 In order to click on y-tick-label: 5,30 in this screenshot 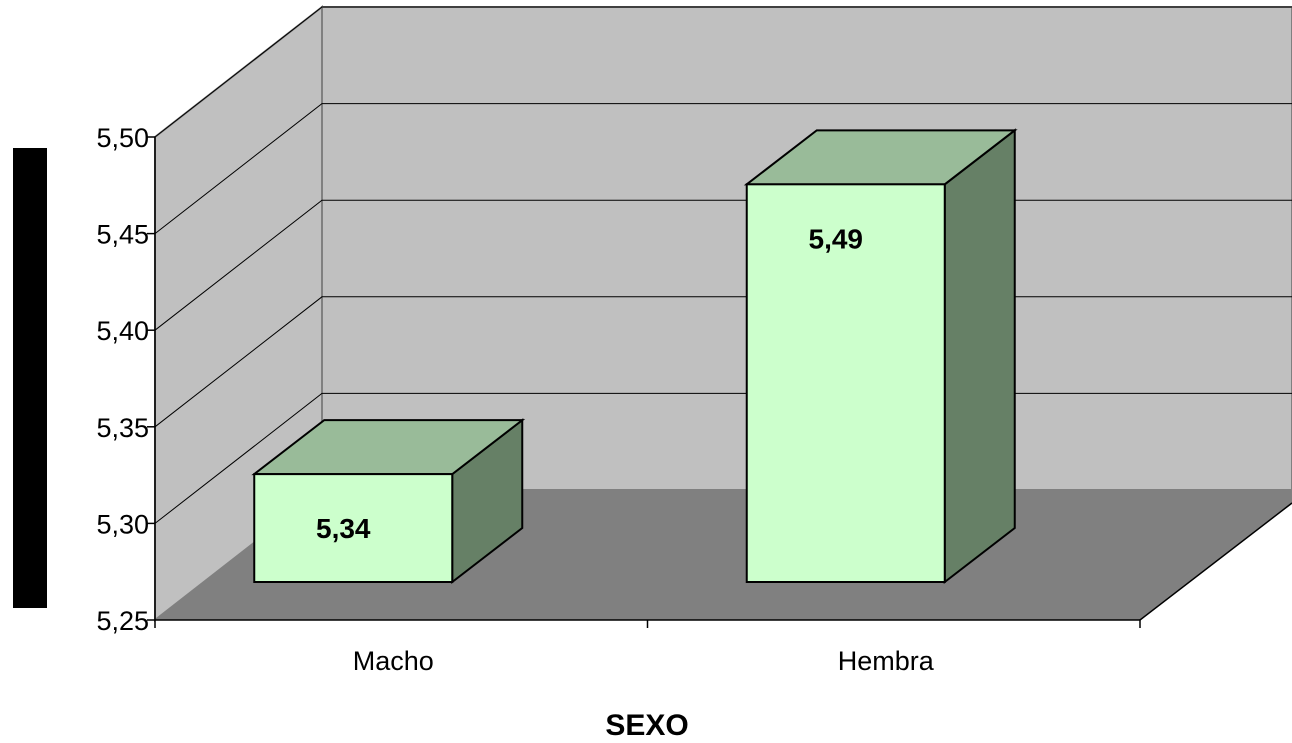, I will do `click(122, 524)`.